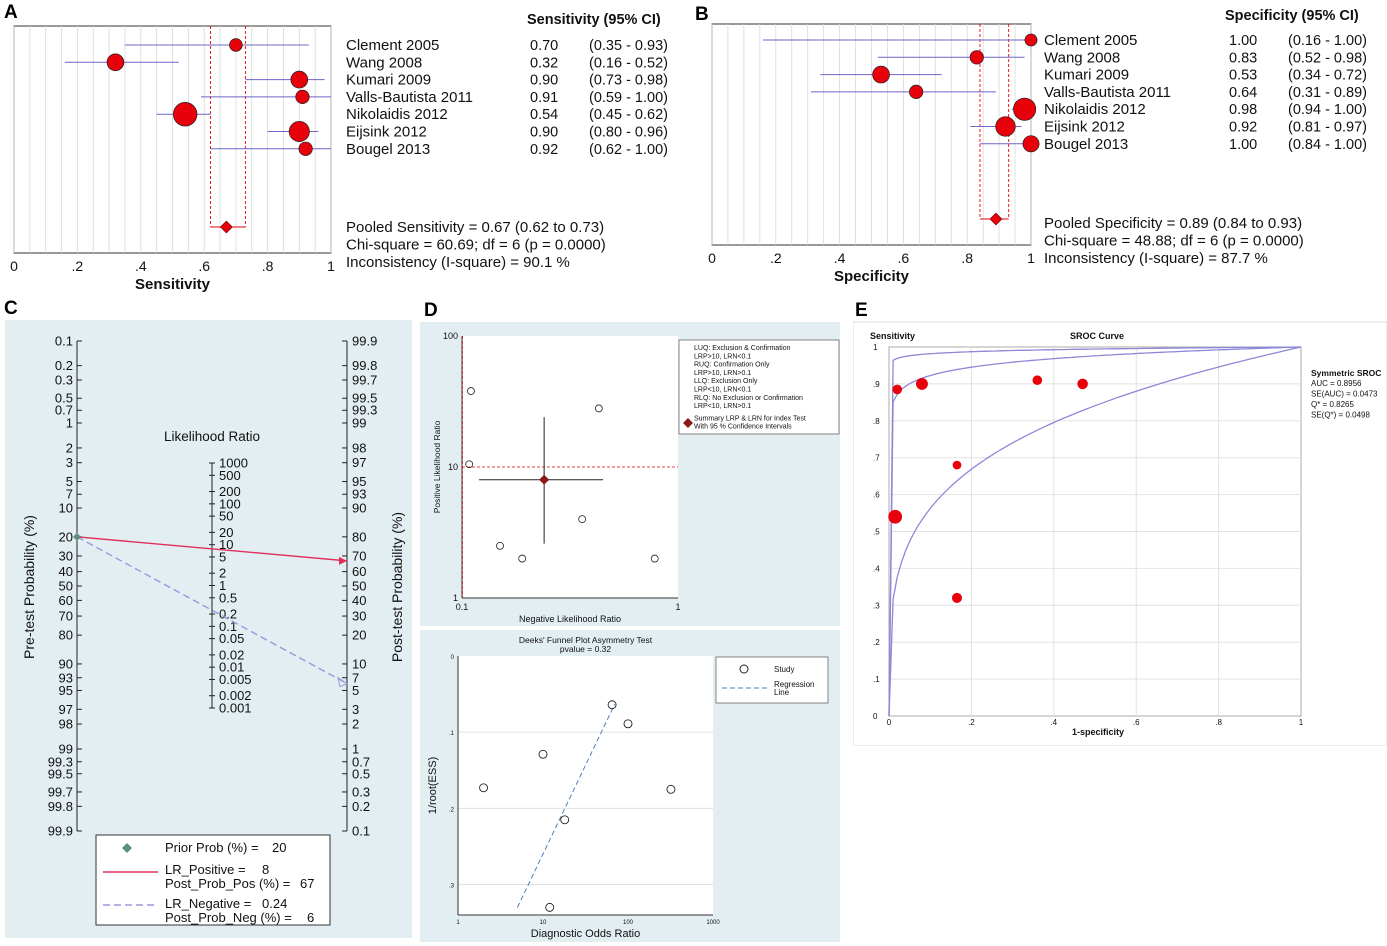 This screenshot has height=946, width=1387. Describe the element at coordinates (64, 410) in the screenshot. I see `pretest-tick-label: 0.7` at that location.